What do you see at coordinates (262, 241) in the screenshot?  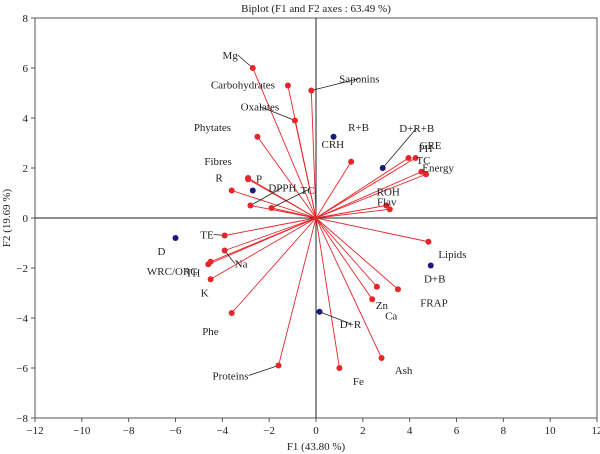 I see `vector-th` at bounding box center [262, 241].